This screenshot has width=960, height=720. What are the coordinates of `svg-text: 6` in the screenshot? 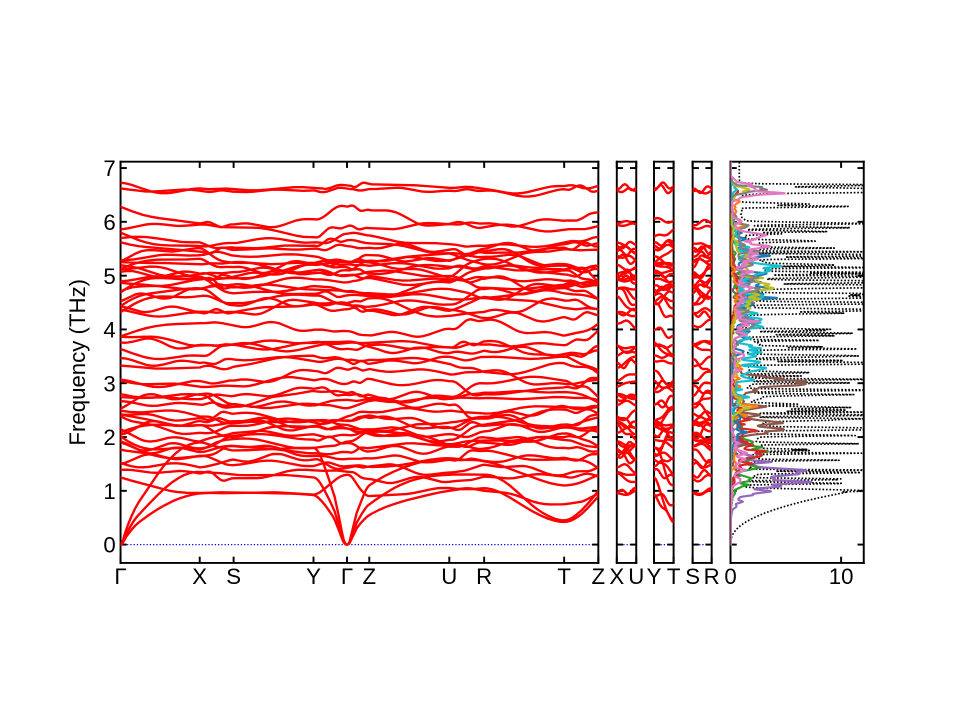 It's located at (109, 222).